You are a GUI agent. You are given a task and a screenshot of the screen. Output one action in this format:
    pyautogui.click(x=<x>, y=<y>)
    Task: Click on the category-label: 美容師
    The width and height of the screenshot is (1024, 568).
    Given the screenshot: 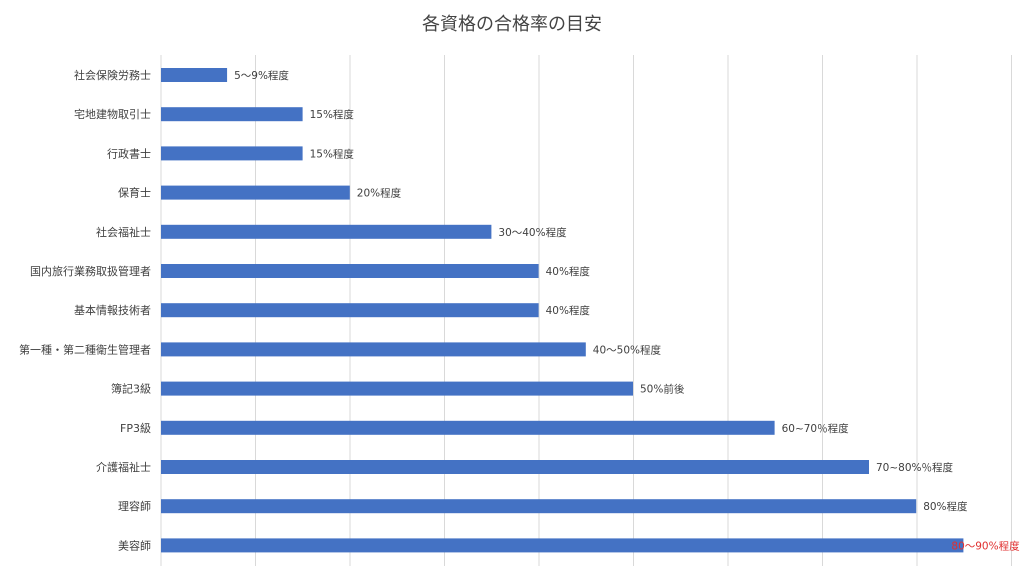 What is the action you would take?
    pyautogui.click(x=134, y=545)
    